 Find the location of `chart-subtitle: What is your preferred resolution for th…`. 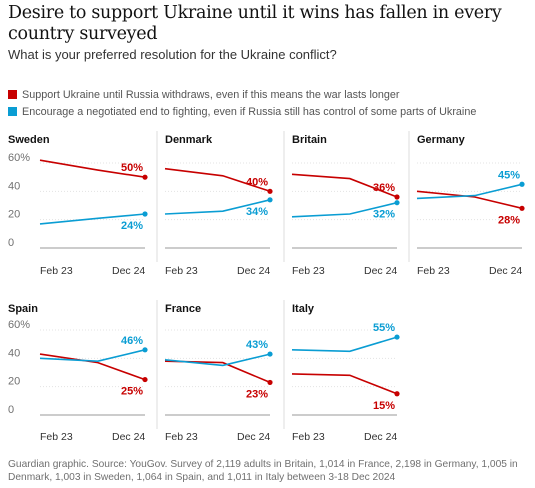

chart-subtitle: What is your preferred resolution for th… is located at coordinates (172, 54).